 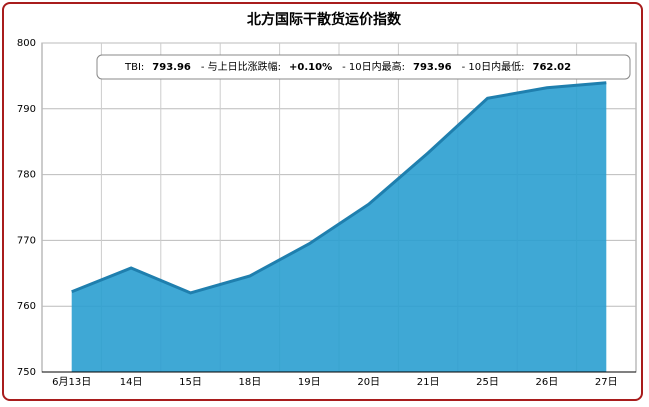 What do you see at coordinates (26, 175) in the screenshot?
I see `y-tick-label: 780` at bounding box center [26, 175].